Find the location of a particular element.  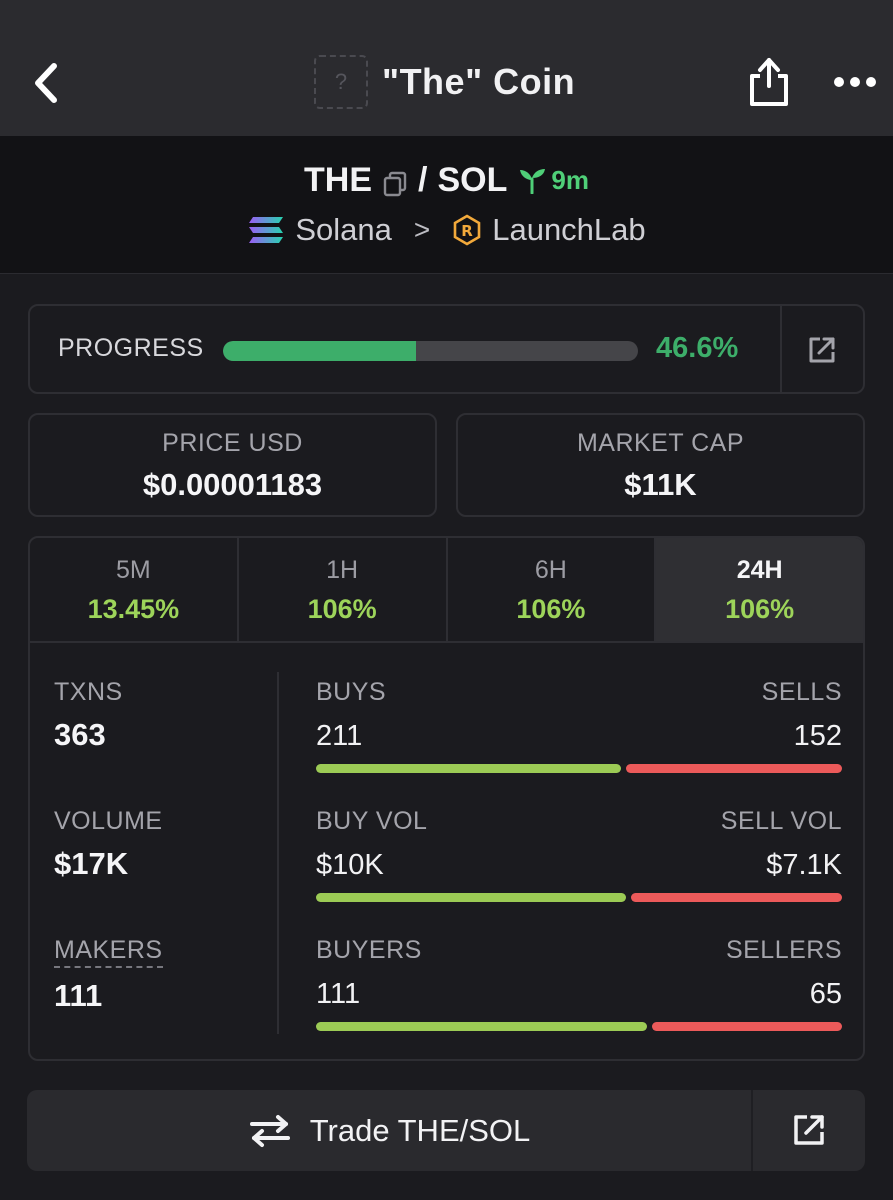

tab-label: 24H is located at coordinates (759, 570).